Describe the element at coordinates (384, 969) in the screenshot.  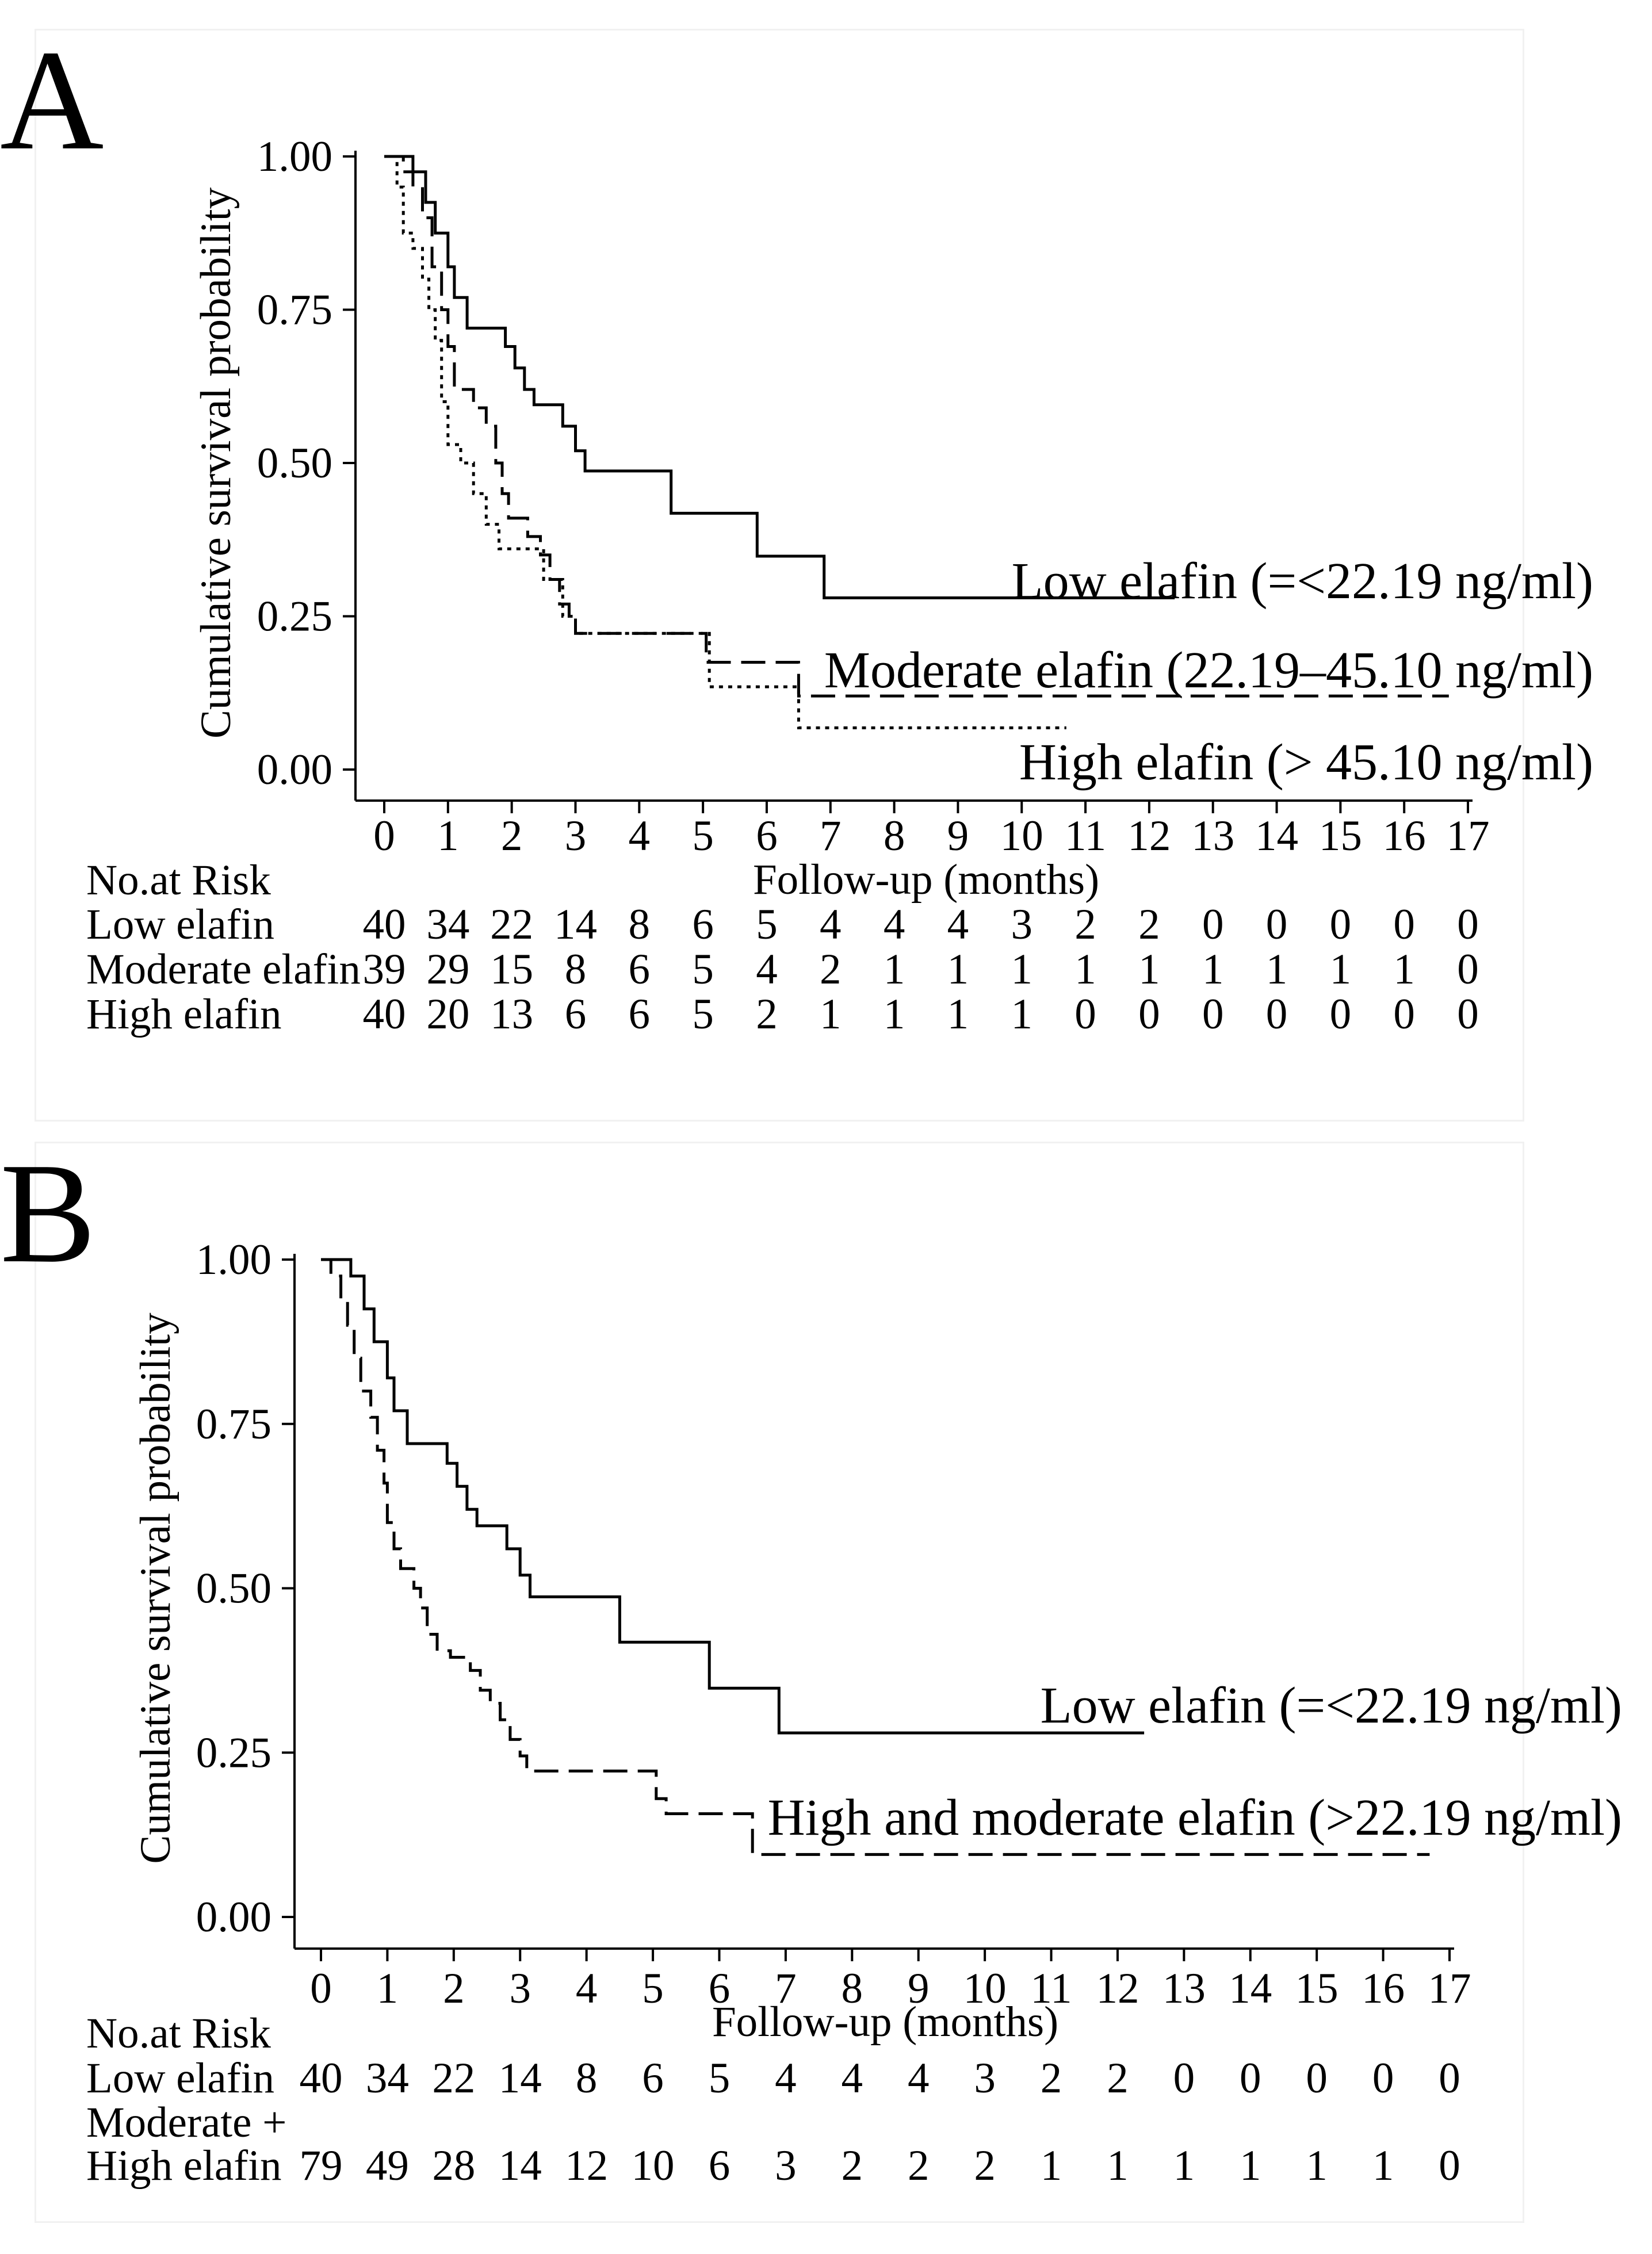
I see `risk-count: 39` at that location.